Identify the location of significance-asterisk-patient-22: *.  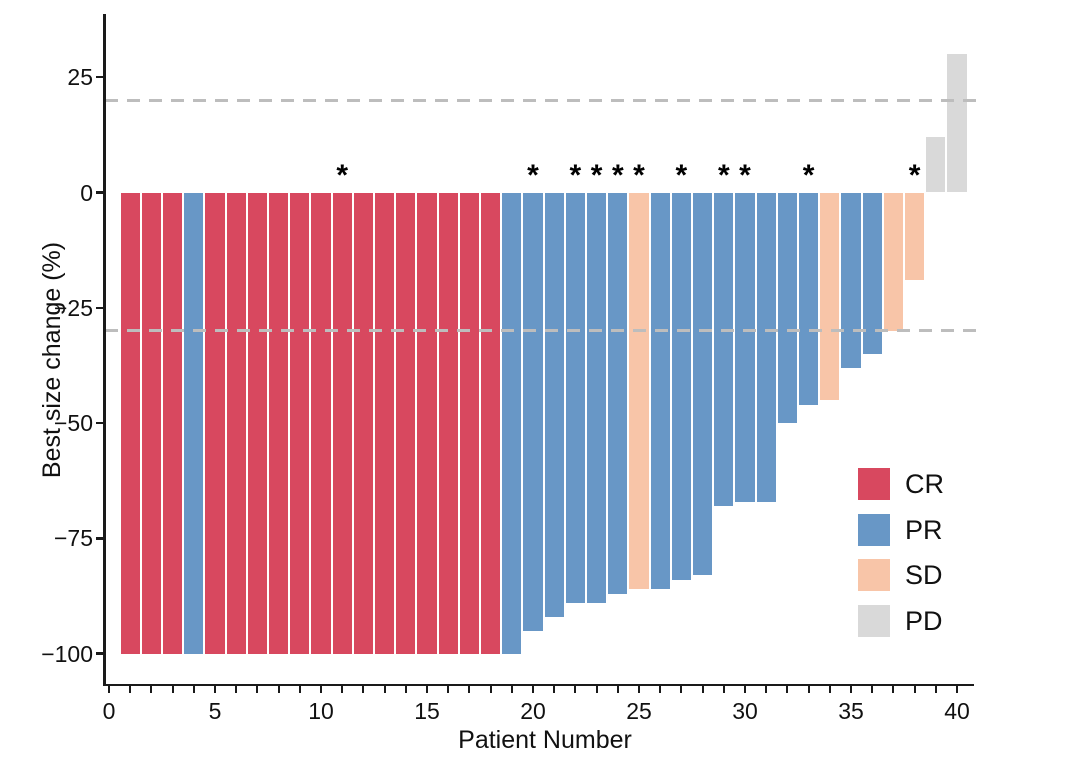
(575, 175).